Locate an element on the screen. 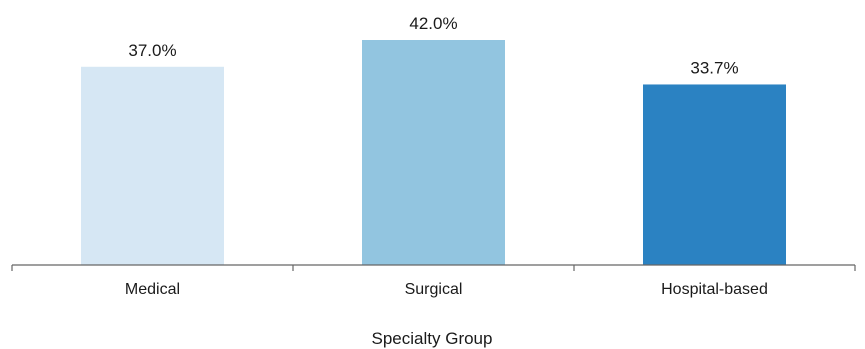 This screenshot has width=865, height=349. data-label: 33.7% is located at coordinates (714, 67).